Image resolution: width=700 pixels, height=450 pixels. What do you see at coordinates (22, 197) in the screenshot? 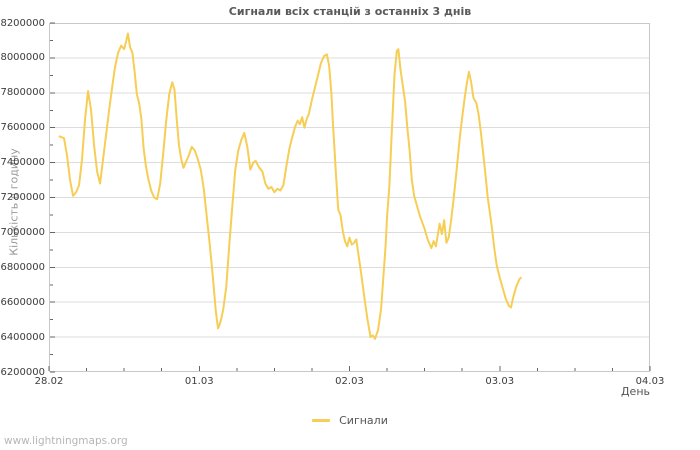
I see `y-tick-label: 7200000` at bounding box center [22, 197].